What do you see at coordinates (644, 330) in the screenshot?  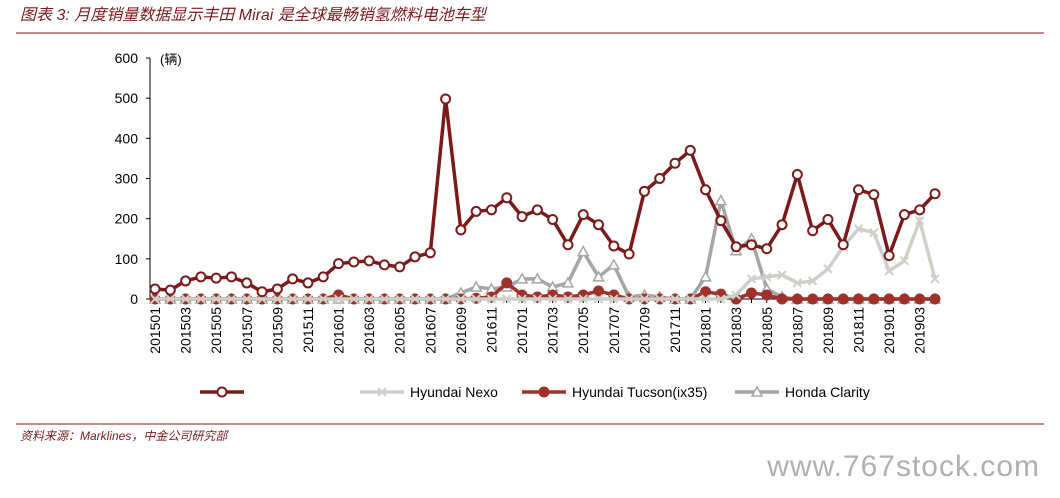 I see `x-tick-label: 201709` at bounding box center [644, 330].